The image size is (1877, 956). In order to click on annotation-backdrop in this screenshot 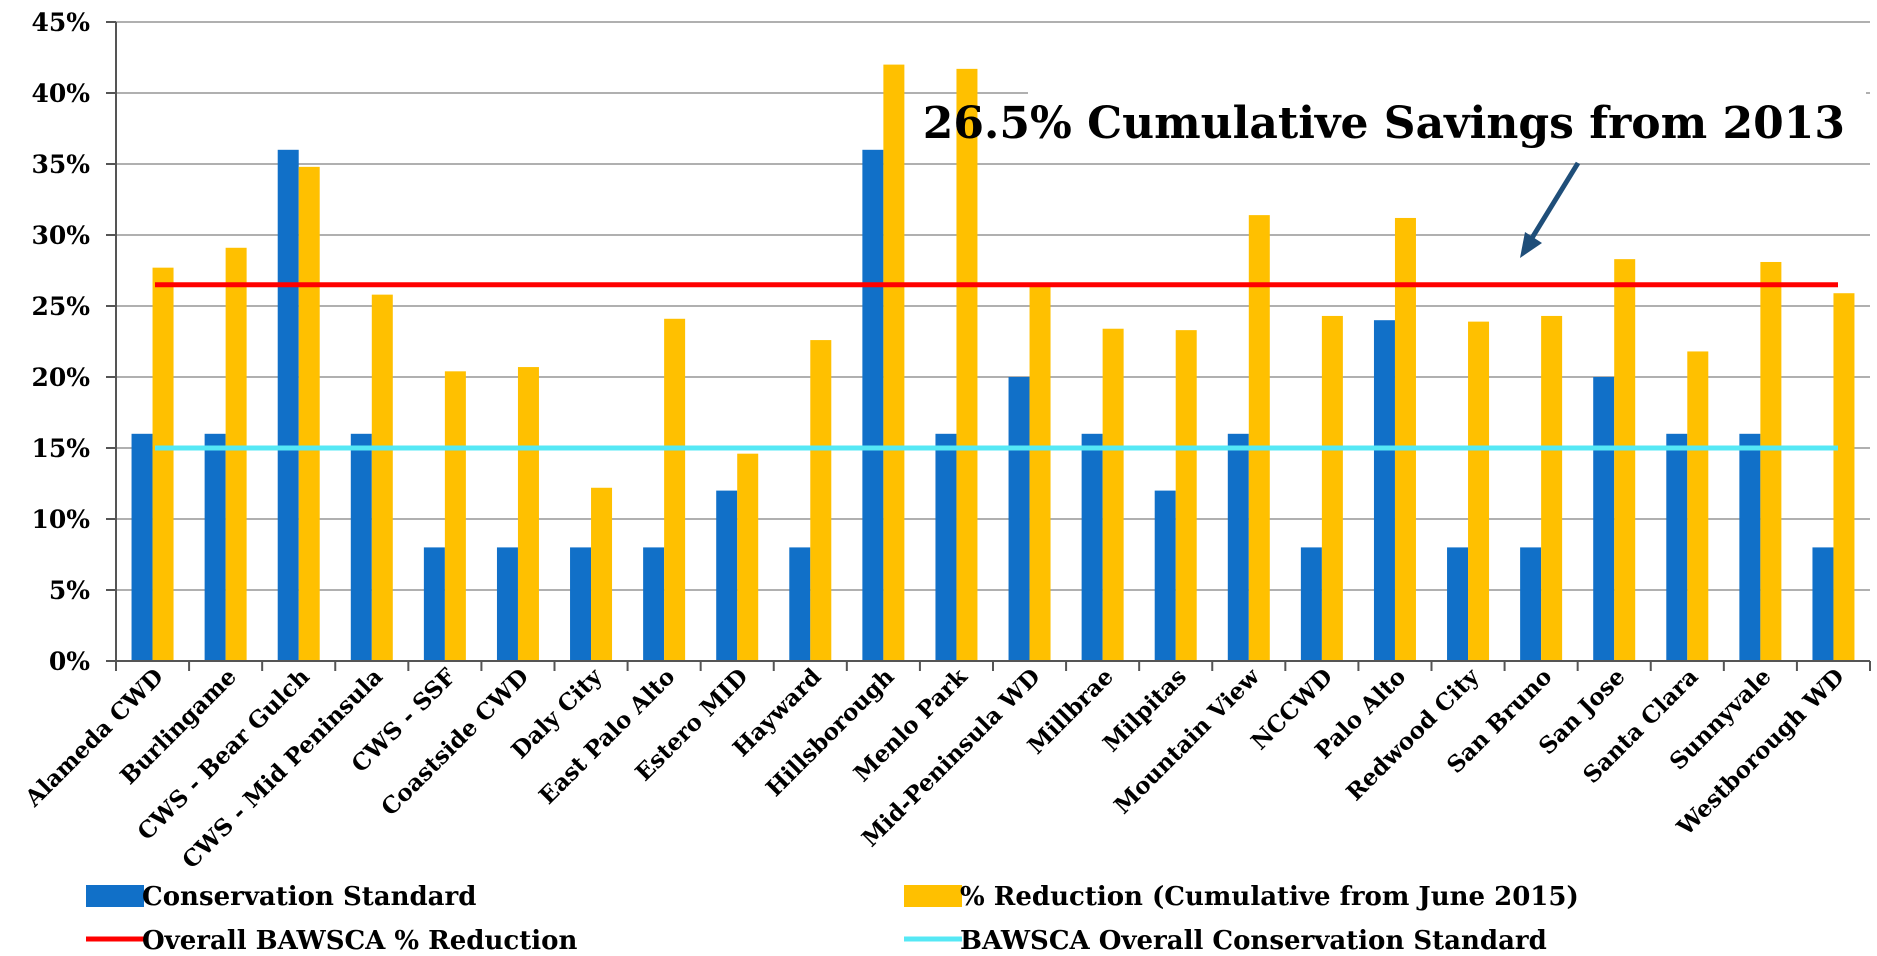, I will do `click(1447, 125)`.